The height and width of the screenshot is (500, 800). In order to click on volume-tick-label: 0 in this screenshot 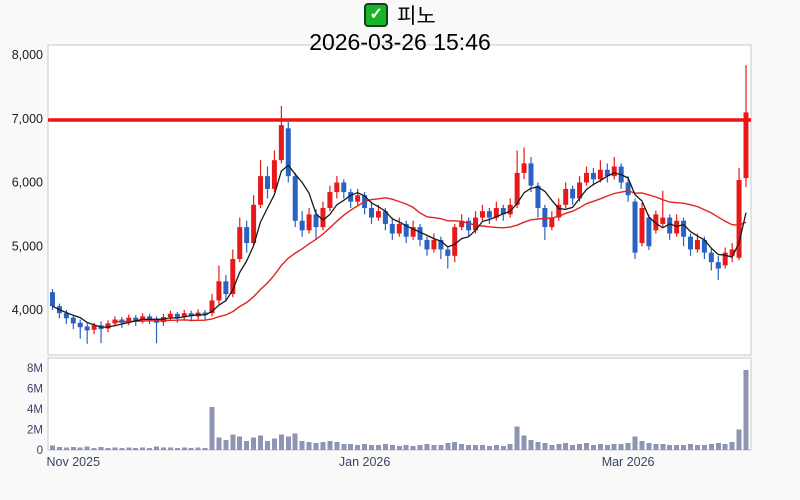, I will do `click(40, 451)`.